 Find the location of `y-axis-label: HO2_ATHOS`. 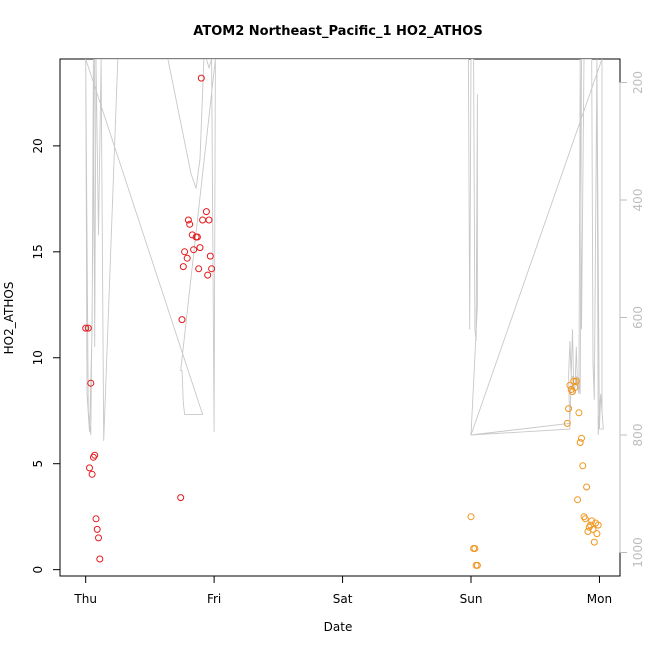

y-axis-label: HO2_ATHOS is located at coordinates (9, 318).